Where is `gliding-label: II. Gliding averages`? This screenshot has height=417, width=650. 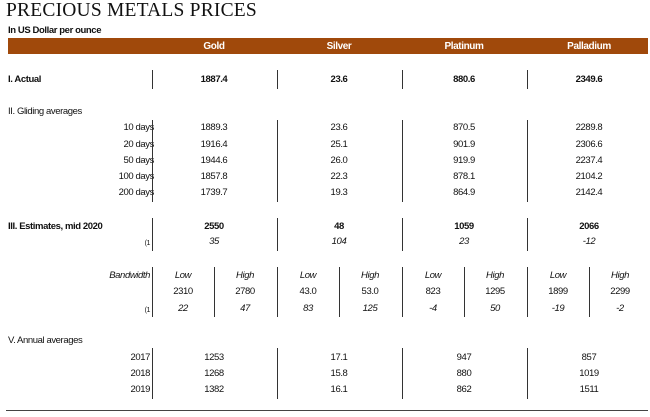
gliding-label: II. Gliding averages is located at coordinates (45, 111).